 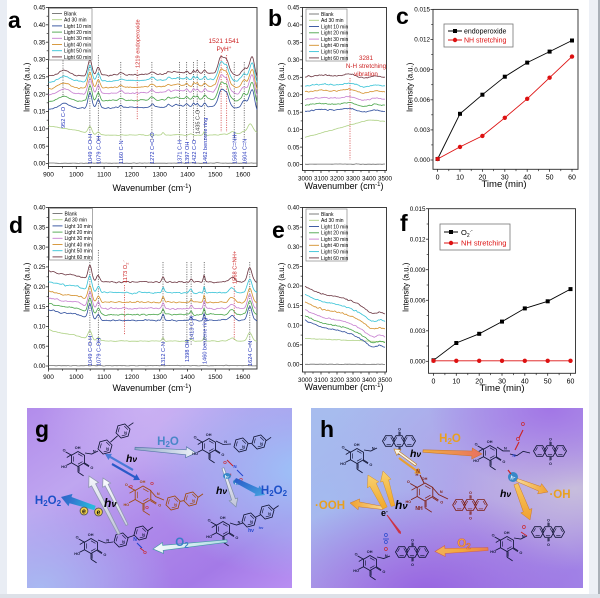 What do you see at coordinates (75, 21) in the screenshot?
I see `svg-text: Ad 30 min` at bounding box center [75, 21].